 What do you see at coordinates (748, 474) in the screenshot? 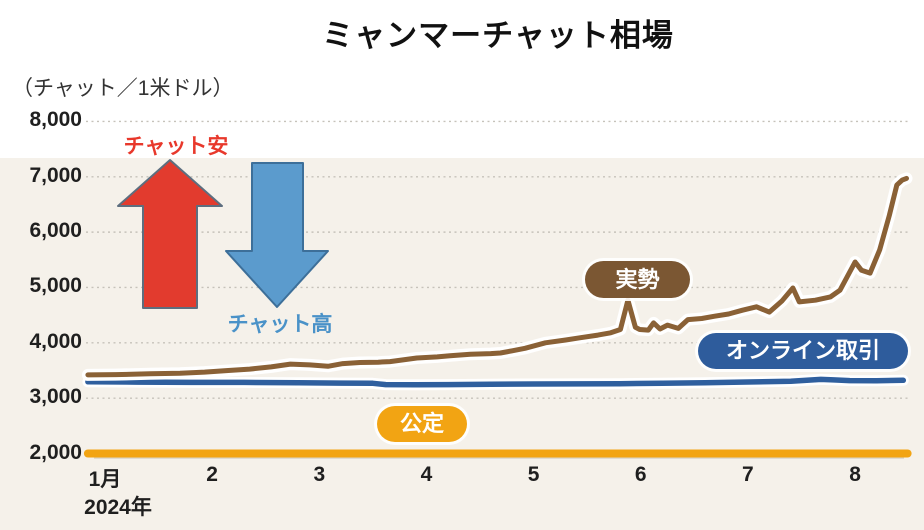
I see `x-tick-label: 7` at bounding box center [748, 474].